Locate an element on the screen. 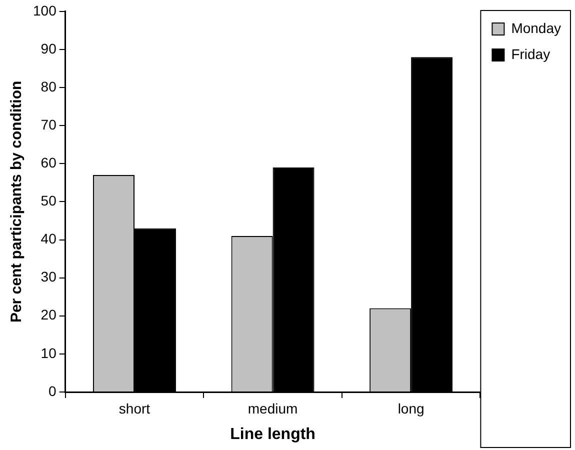 The image size is (575, 450). y-tick-label: 70 is located at coordinates (48, 124).